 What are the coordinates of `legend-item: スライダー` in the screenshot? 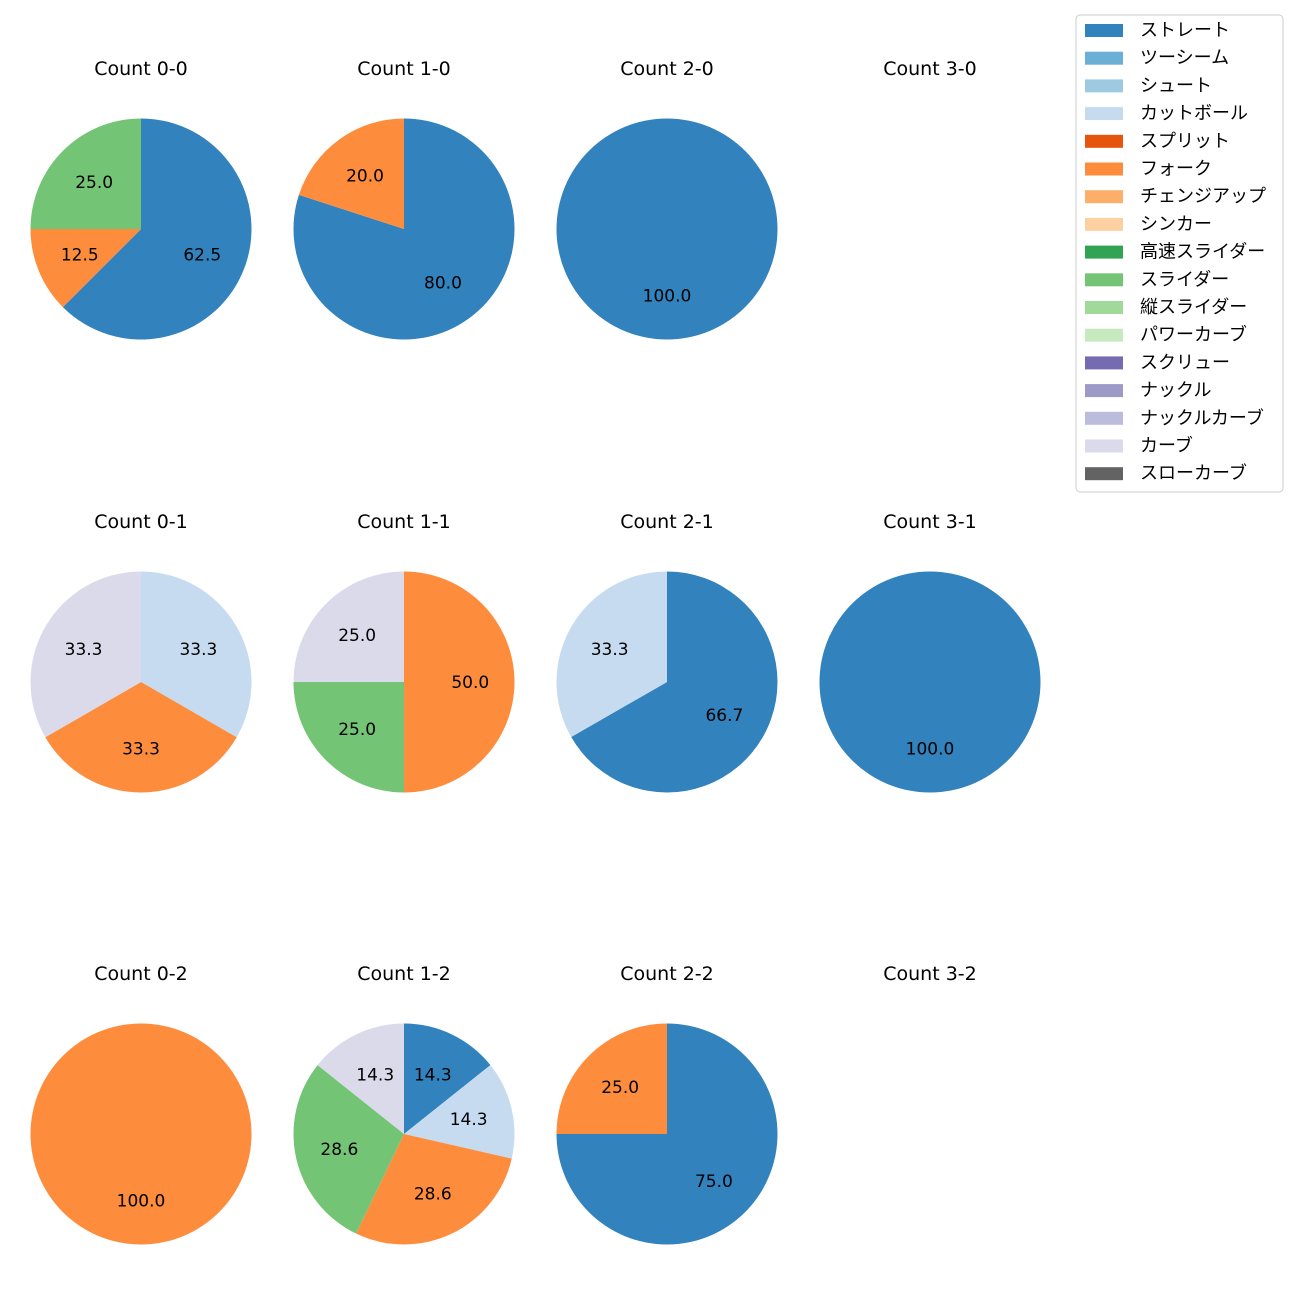 It's located at (1157, 279).